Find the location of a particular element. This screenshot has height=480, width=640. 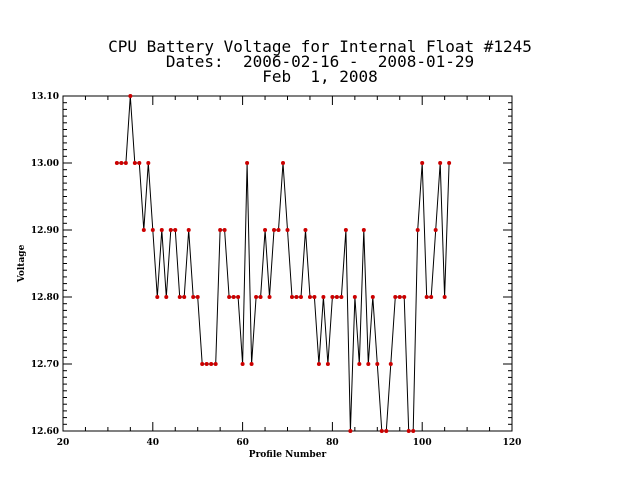

x-tick-label: 100 is located at coordinates (422, 443).